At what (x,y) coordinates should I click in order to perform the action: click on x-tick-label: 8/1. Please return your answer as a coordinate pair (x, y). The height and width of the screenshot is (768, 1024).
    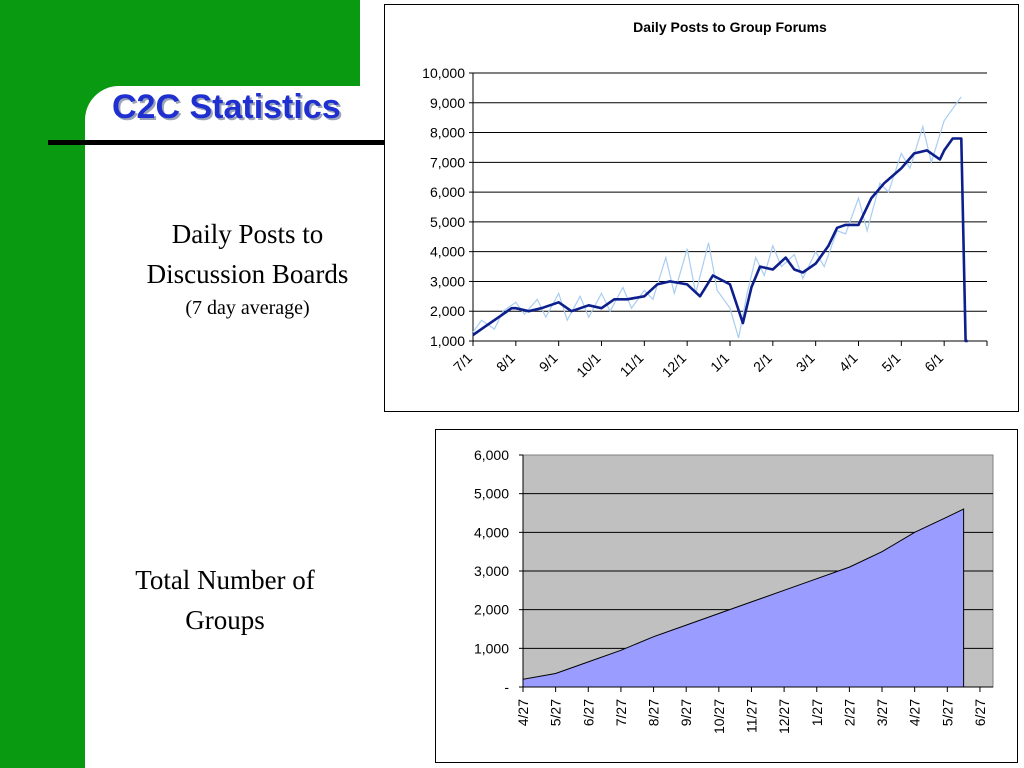
    Looking at the image, I should click on (505, 362).